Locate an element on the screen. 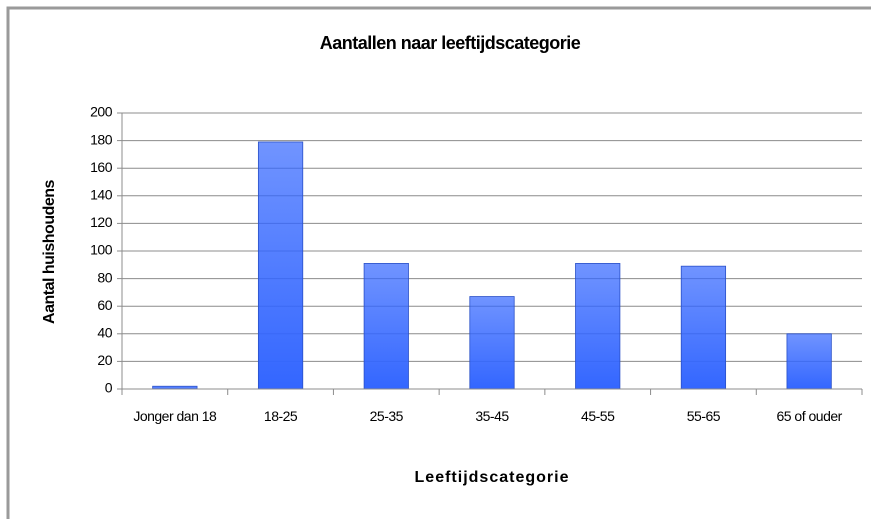 The width and height of the screenshot is (871, 519). y-tick-label: 140 is located at coordinates (101, 195).